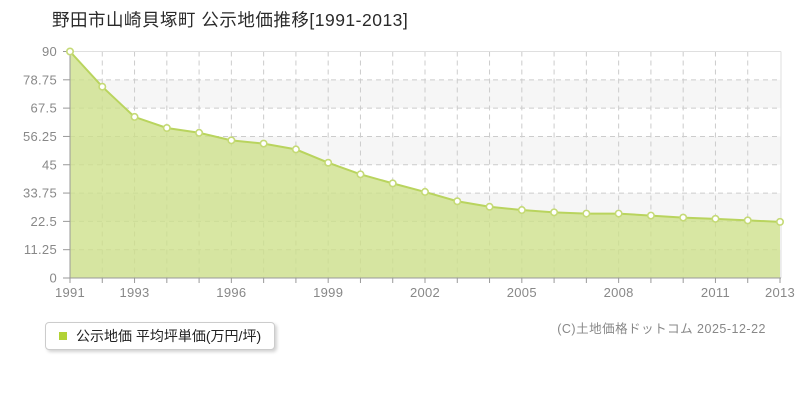 The image size is (800, 400). Describe the element at coordinates (522, 292) in the screenshot. I see `svg-text: 2005` at that location.